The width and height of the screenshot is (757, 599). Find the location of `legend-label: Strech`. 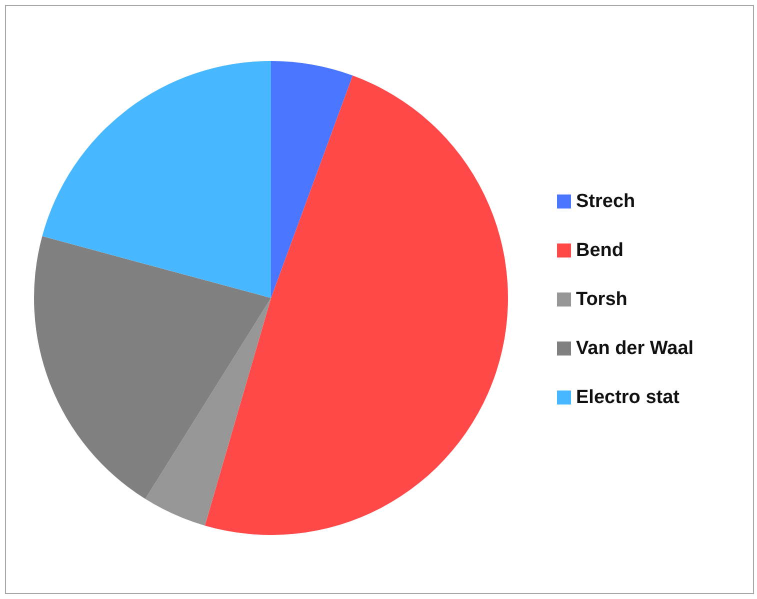

legend-label: Strech is located at coordinates (606, 201).